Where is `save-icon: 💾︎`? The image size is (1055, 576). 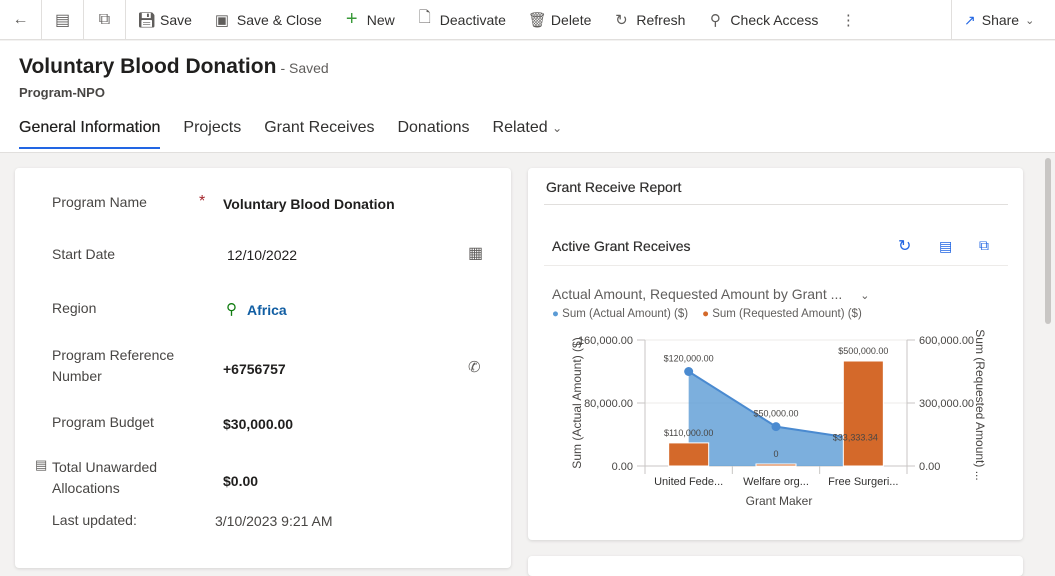 save-icon: 💾︎ is located at coordinates (147, 20).